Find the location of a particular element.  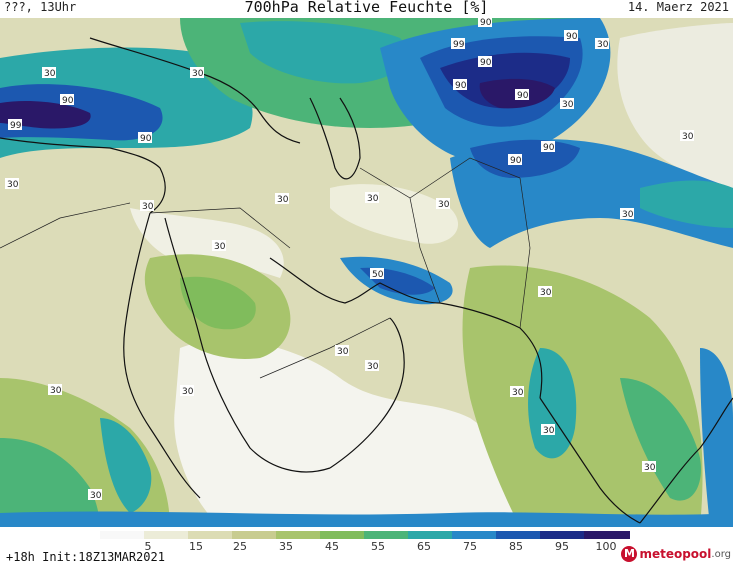

logo-brand-text: meteopool is located at coordinates (675, 554).